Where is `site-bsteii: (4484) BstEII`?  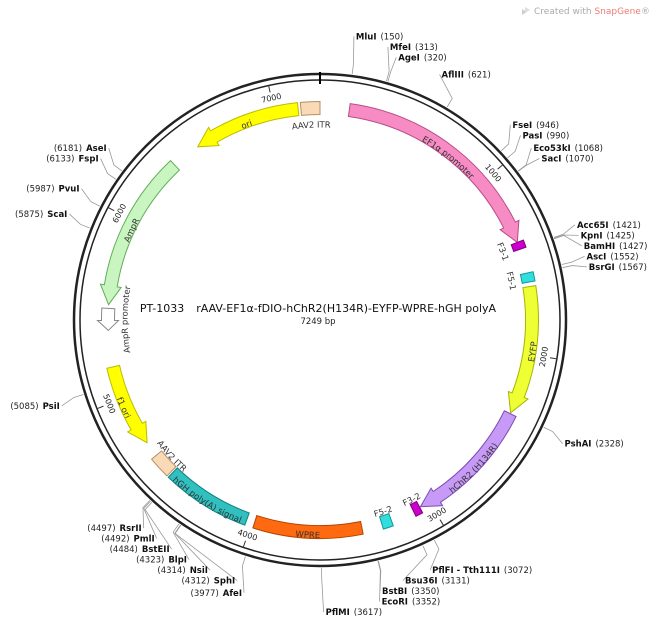 site-bsteii: (4484) BstEII is located at coordinates (141, 528).